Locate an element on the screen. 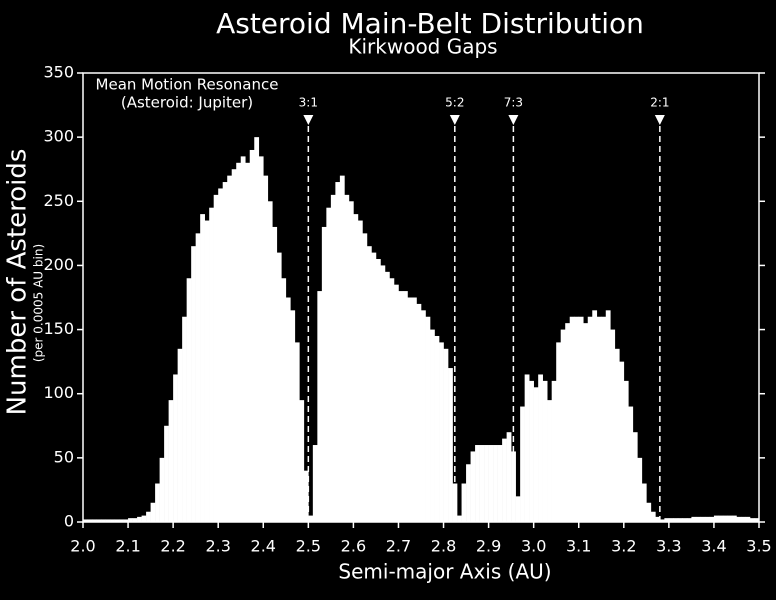 The image size is (776, 600). chart-title: Asteroid Main-Belt Distribution is located at coordinates (430, 23).